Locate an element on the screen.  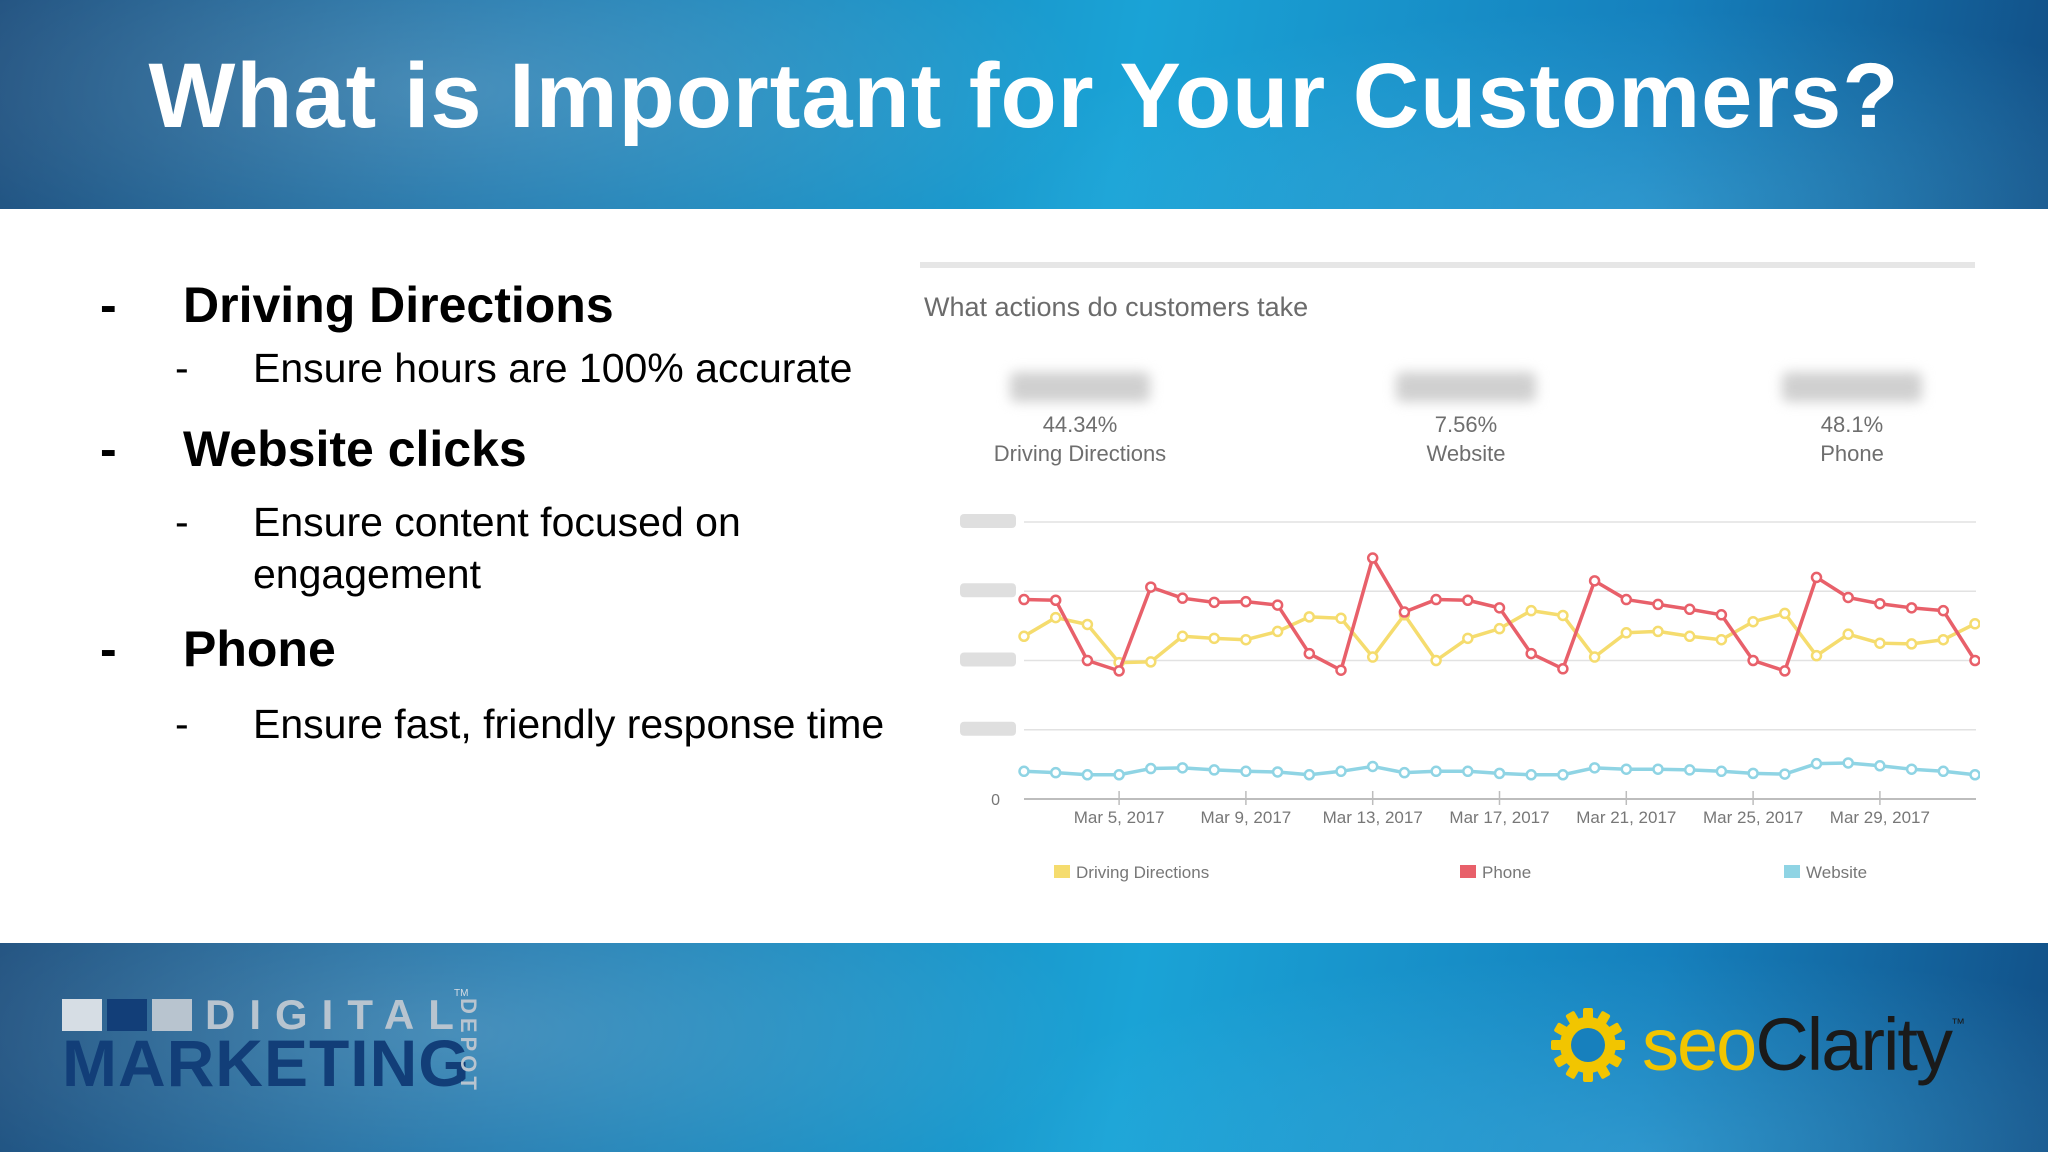
bullet-phone: - Phone is located at coordinates (520, 649).